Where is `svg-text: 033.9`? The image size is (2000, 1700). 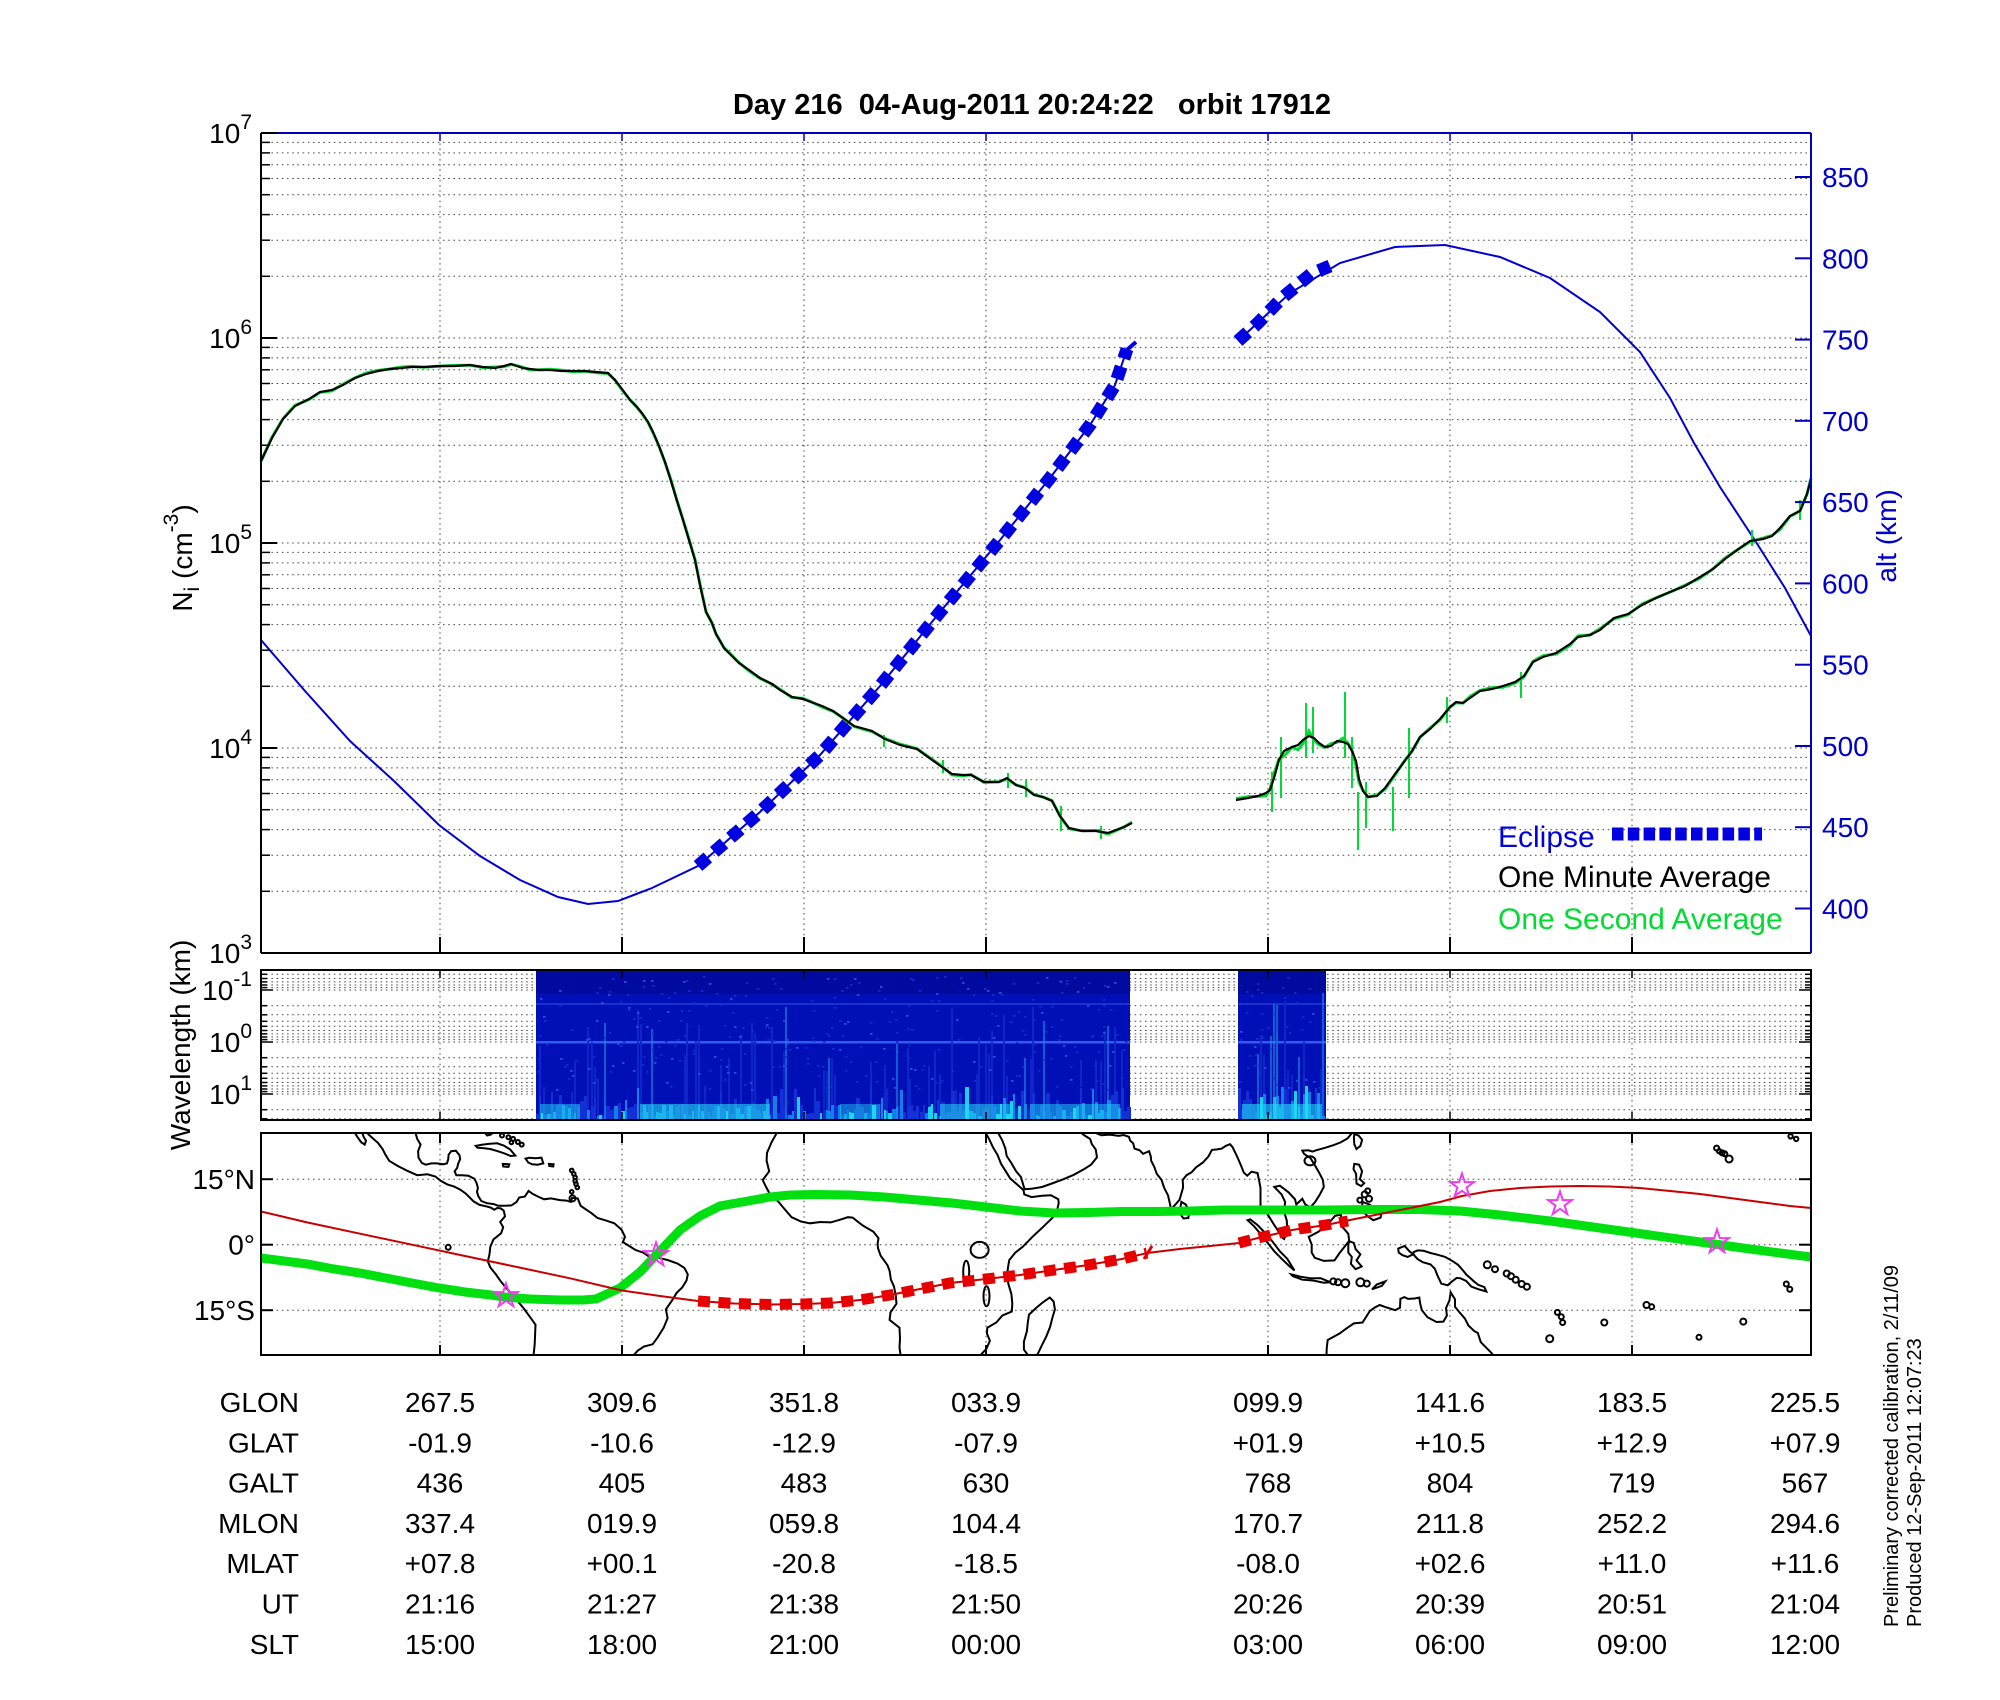
svg-text: 033.9 is located at coordinates (986, 1402).